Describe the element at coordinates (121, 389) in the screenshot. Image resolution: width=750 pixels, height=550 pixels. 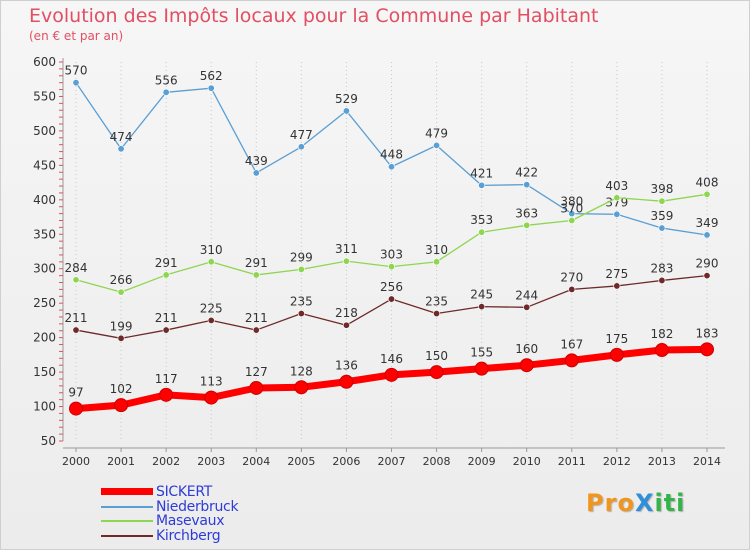
I see `data-label: 102` at that location.